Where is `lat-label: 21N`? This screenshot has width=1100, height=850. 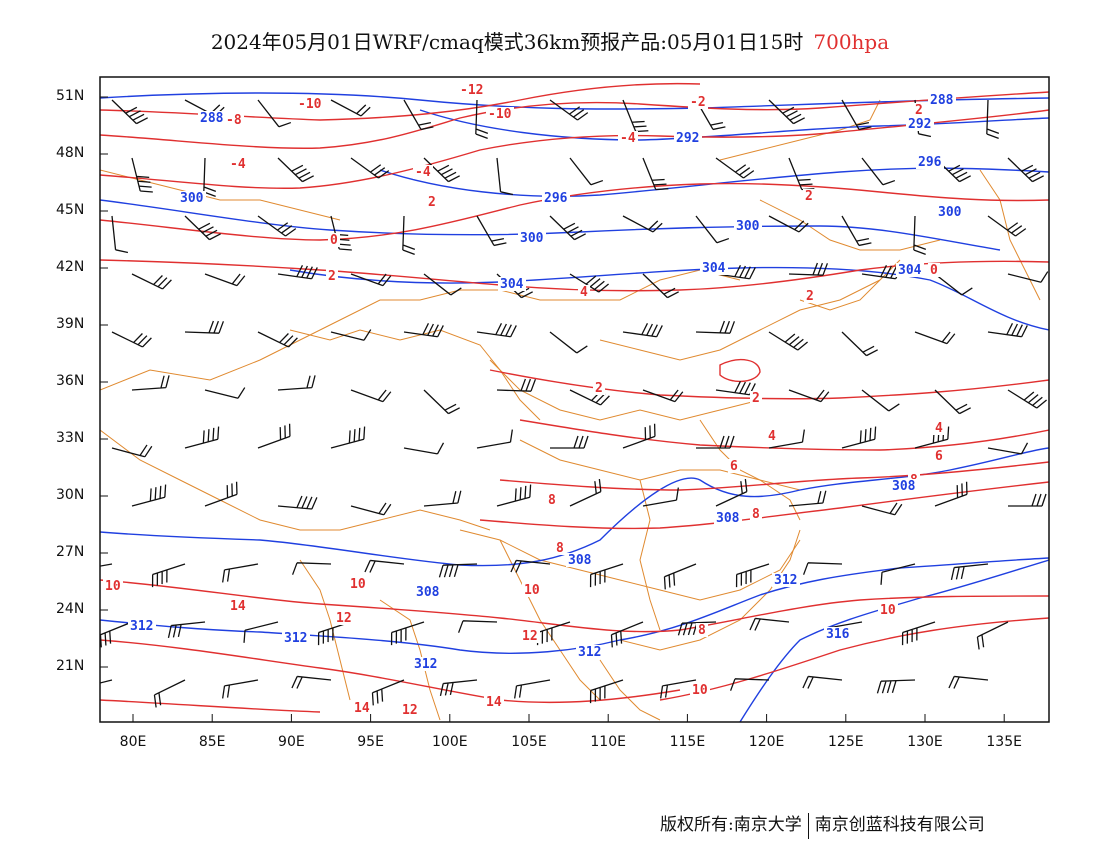
lat-label: 21N is located at coordinates (70, 666).